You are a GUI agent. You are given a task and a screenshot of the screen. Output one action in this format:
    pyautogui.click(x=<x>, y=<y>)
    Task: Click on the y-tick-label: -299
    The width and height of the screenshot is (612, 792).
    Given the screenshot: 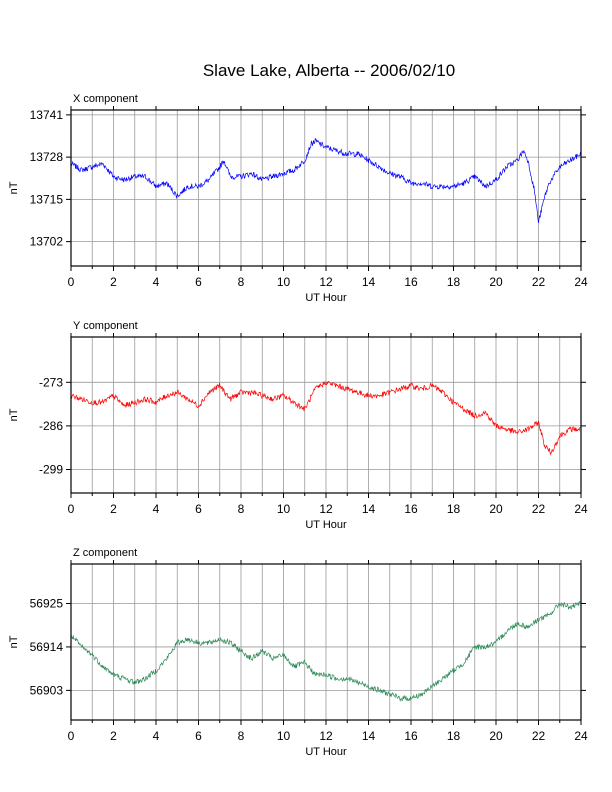 What is the action you would take?
    pyautogui.click(x=51, y=470)
    